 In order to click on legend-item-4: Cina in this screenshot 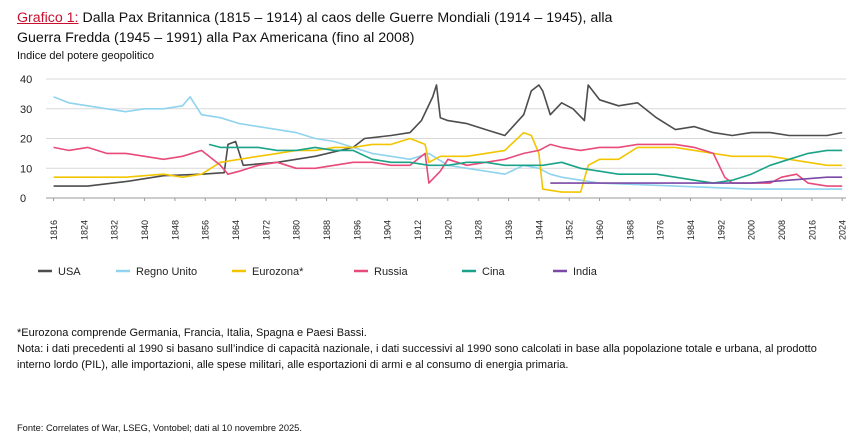, I will do `click(484, 272)`.